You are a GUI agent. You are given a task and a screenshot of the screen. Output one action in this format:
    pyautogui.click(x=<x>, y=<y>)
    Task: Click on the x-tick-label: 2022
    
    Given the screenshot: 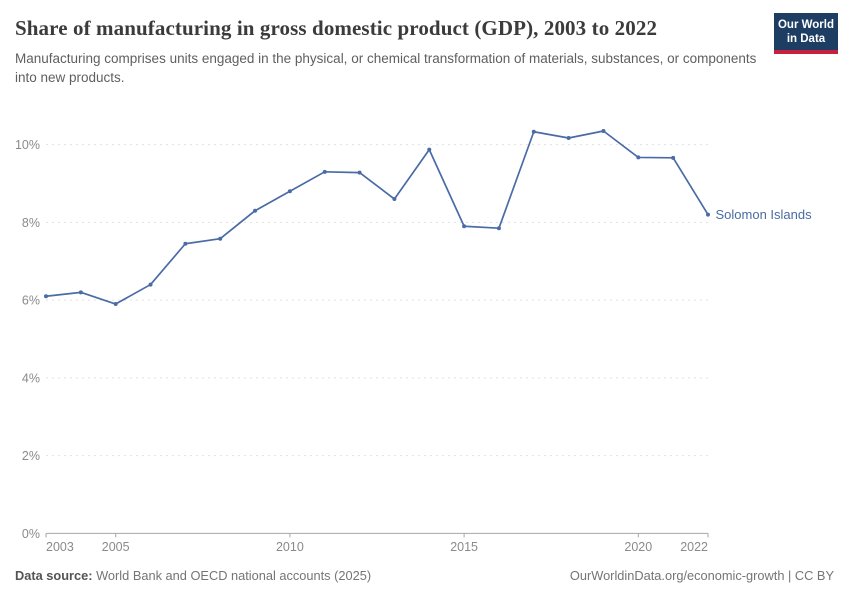 What is the action you would take?
    pyautogui.click(x=694, y=547)
    